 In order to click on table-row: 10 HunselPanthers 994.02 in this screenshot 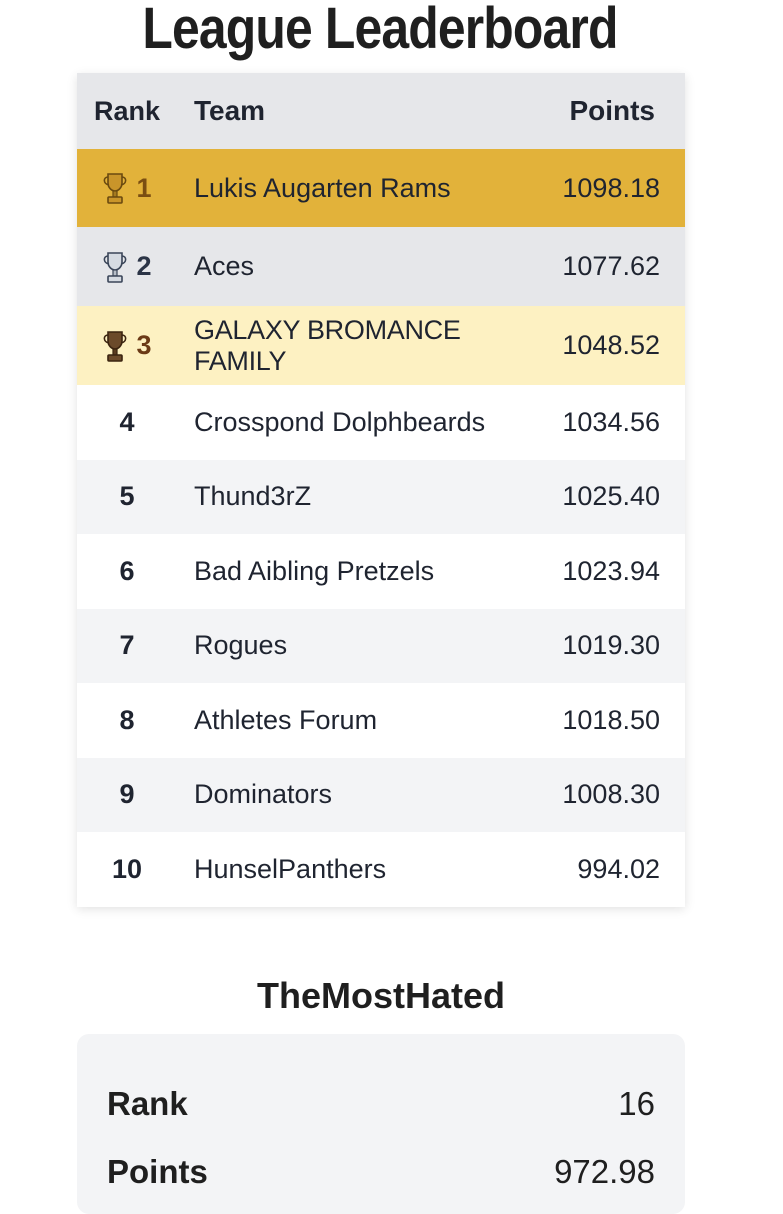, I will do `click(381, 869)`.